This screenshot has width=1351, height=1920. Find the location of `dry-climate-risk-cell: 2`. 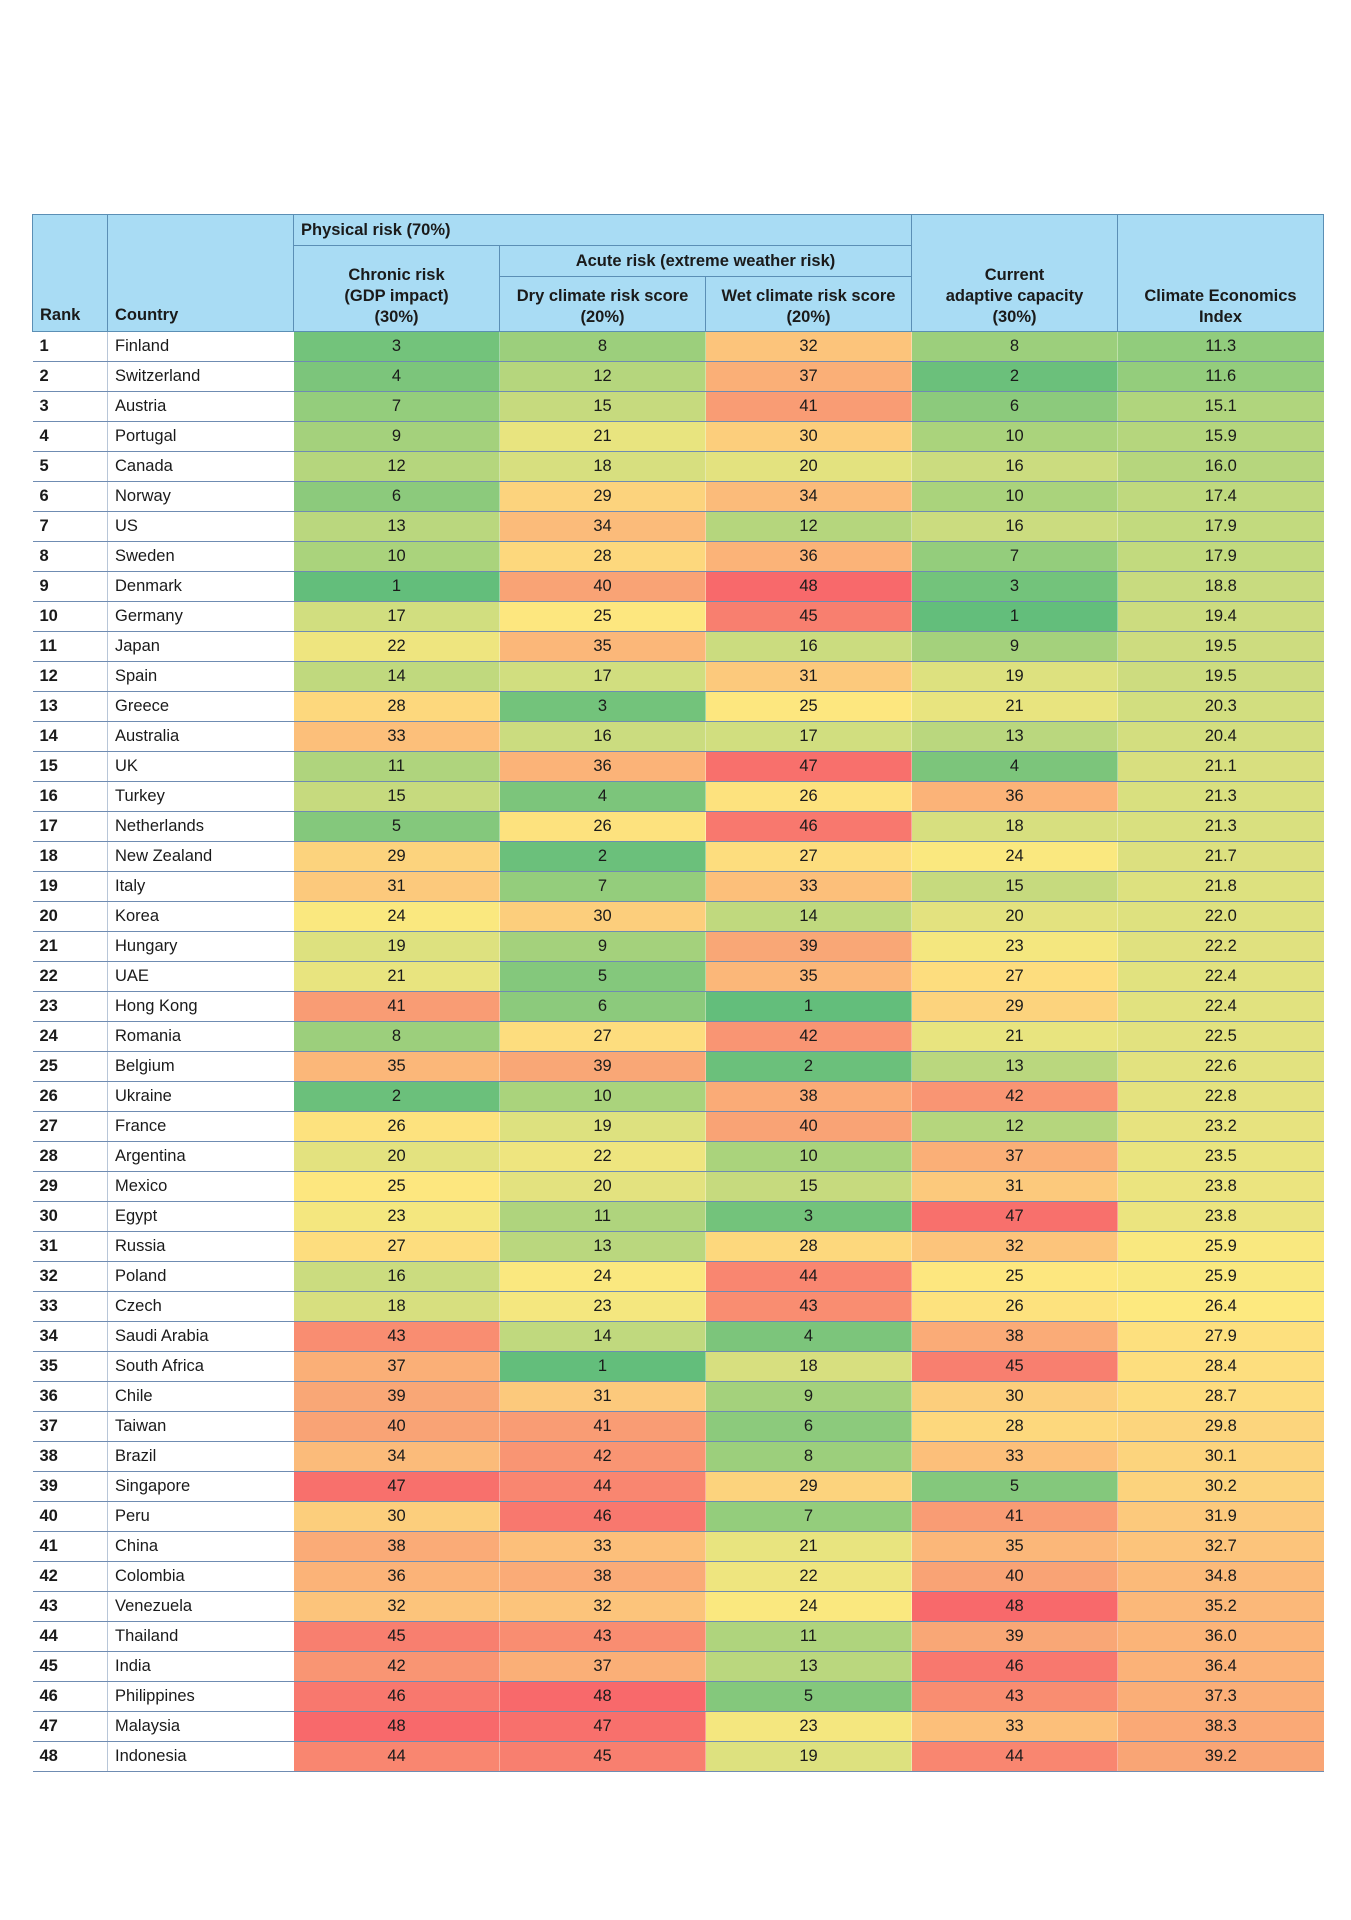

dry-climate-risk-cell: 2 is located at coordinates (602, 856).